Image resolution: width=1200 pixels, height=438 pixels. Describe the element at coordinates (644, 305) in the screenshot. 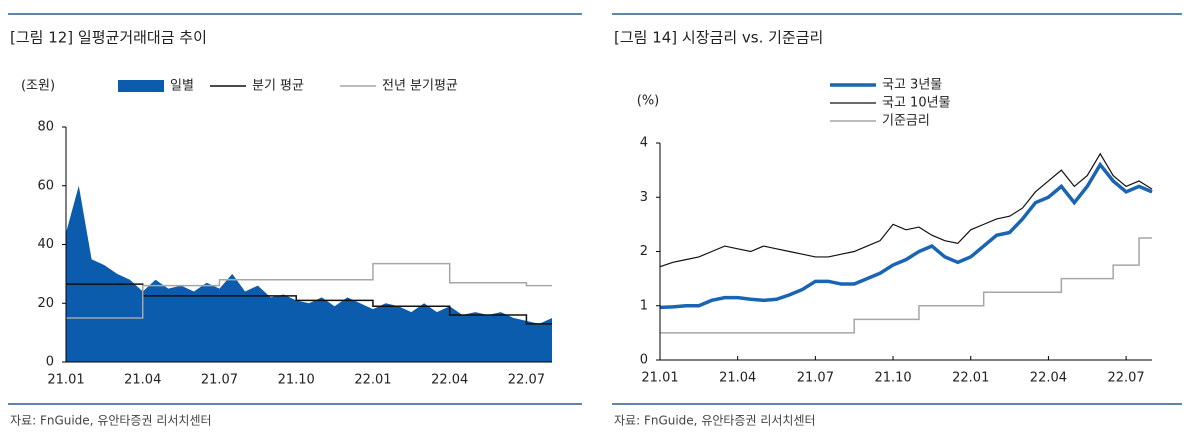

I see `y-tick-label: 1` at that location.